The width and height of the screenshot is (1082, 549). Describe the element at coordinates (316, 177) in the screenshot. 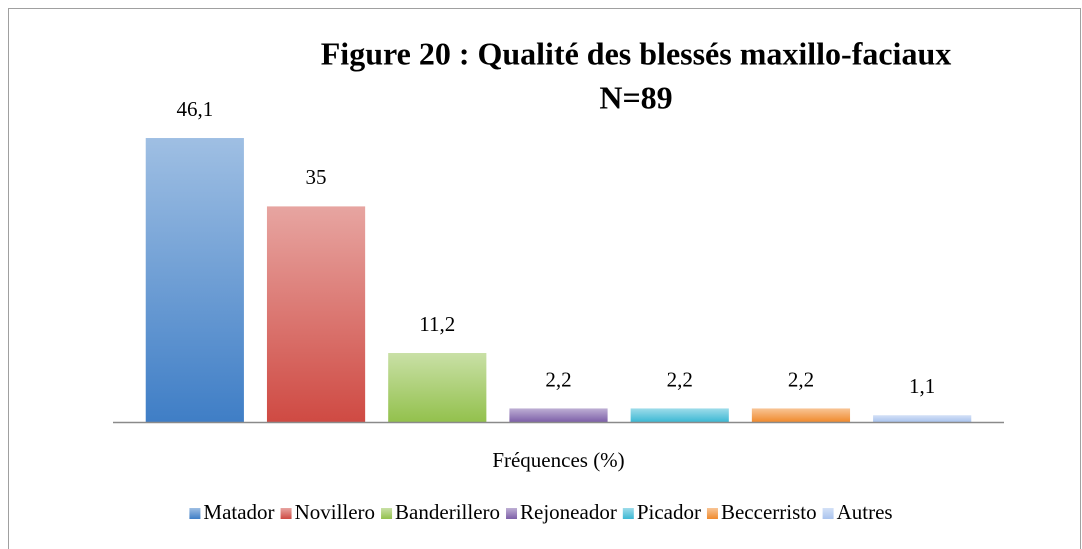

I see `data-label: 35` at that location.